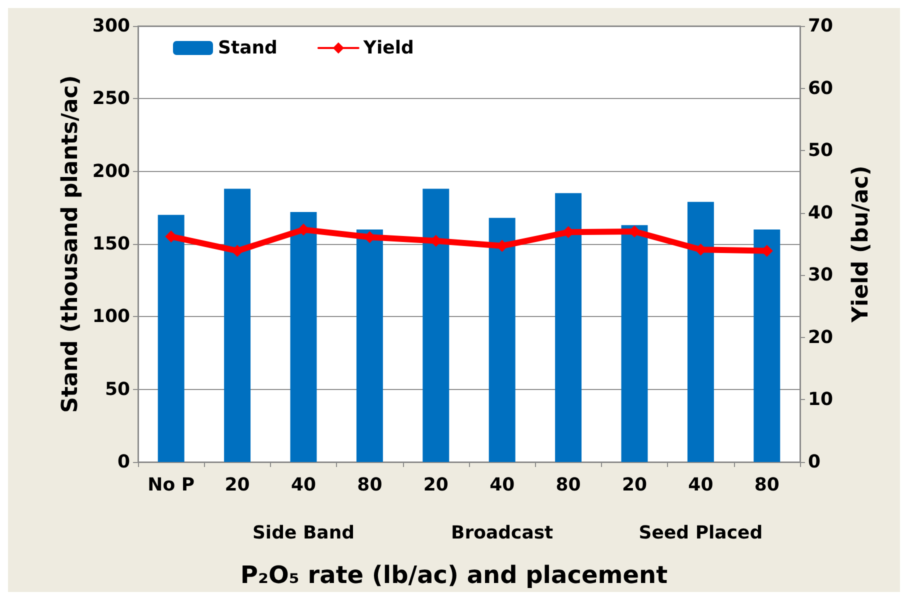 The width and height of the screenshot is (908, 600). Describe the element at coordinates (171, 485) in the screenshot. I see `x-tick-label: No P` at that location.